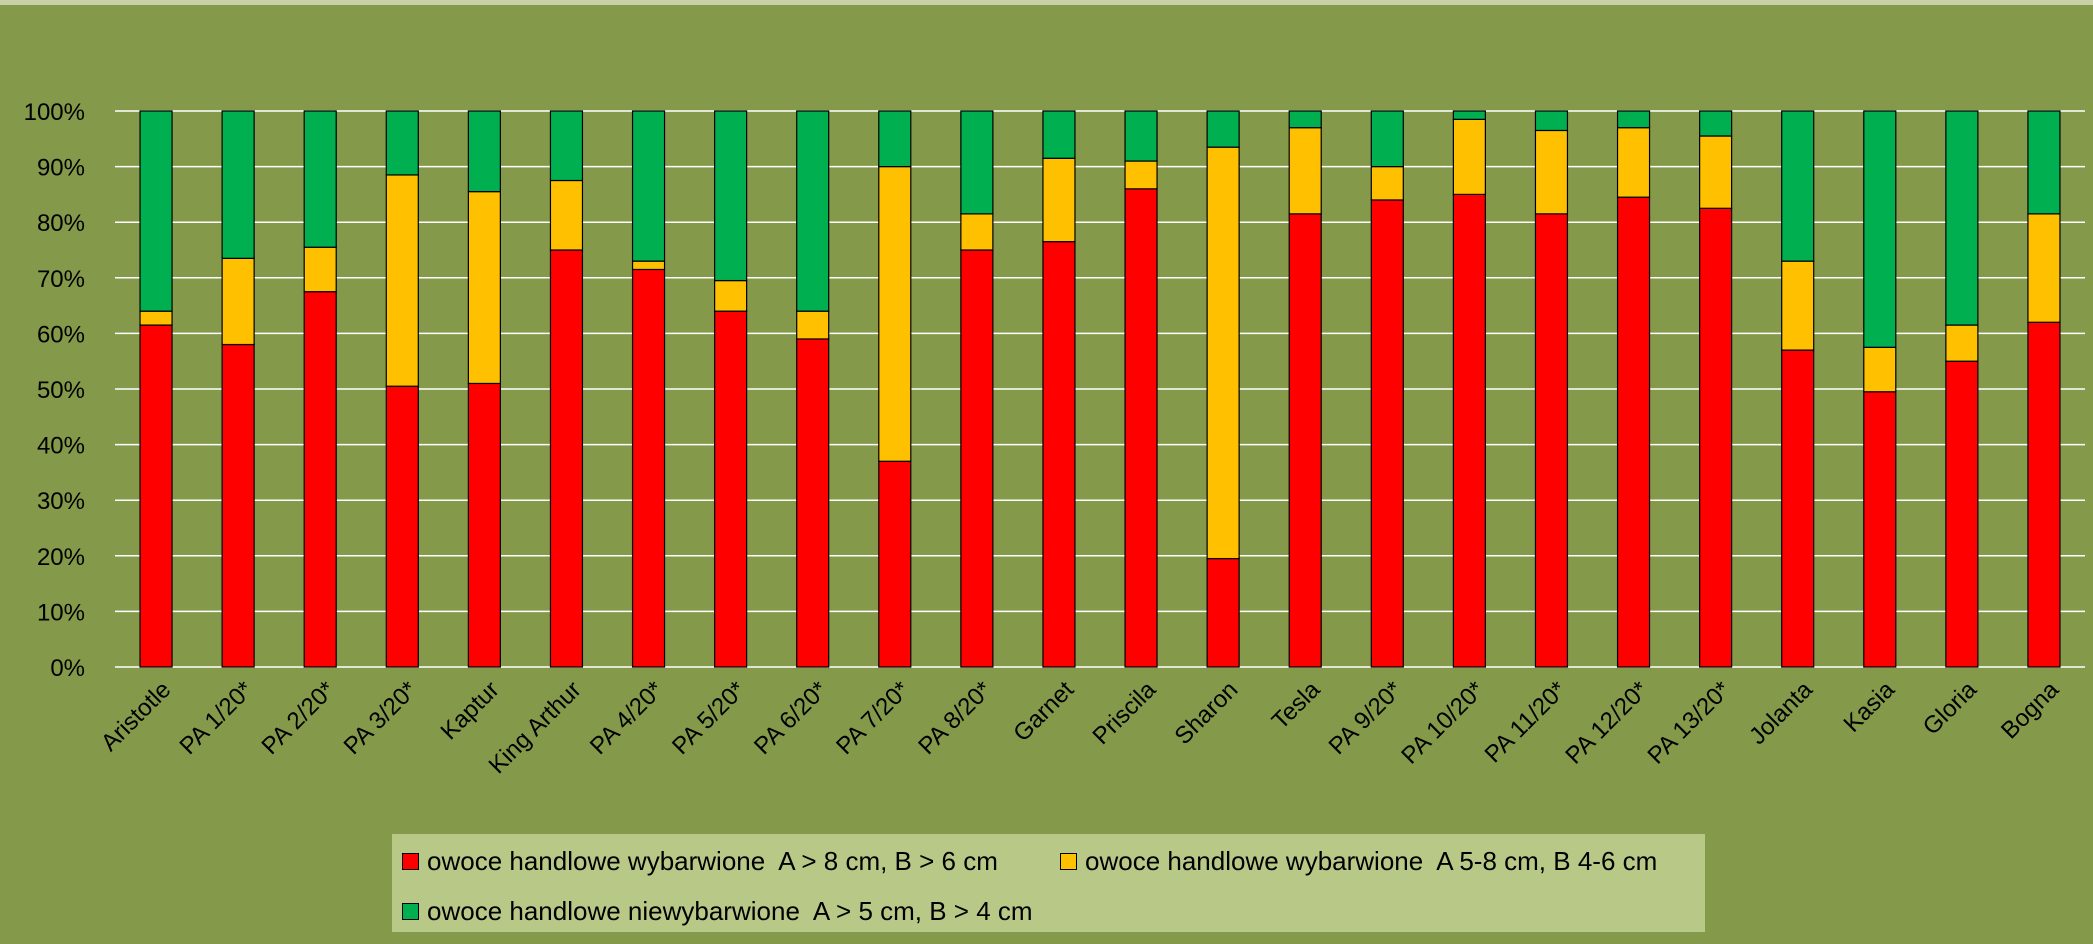 This screenshot has width=2093, height=944. Describe the element at coordinates (61, 334) in the screenshot. I see `y-tick-label: 60%` at that location.